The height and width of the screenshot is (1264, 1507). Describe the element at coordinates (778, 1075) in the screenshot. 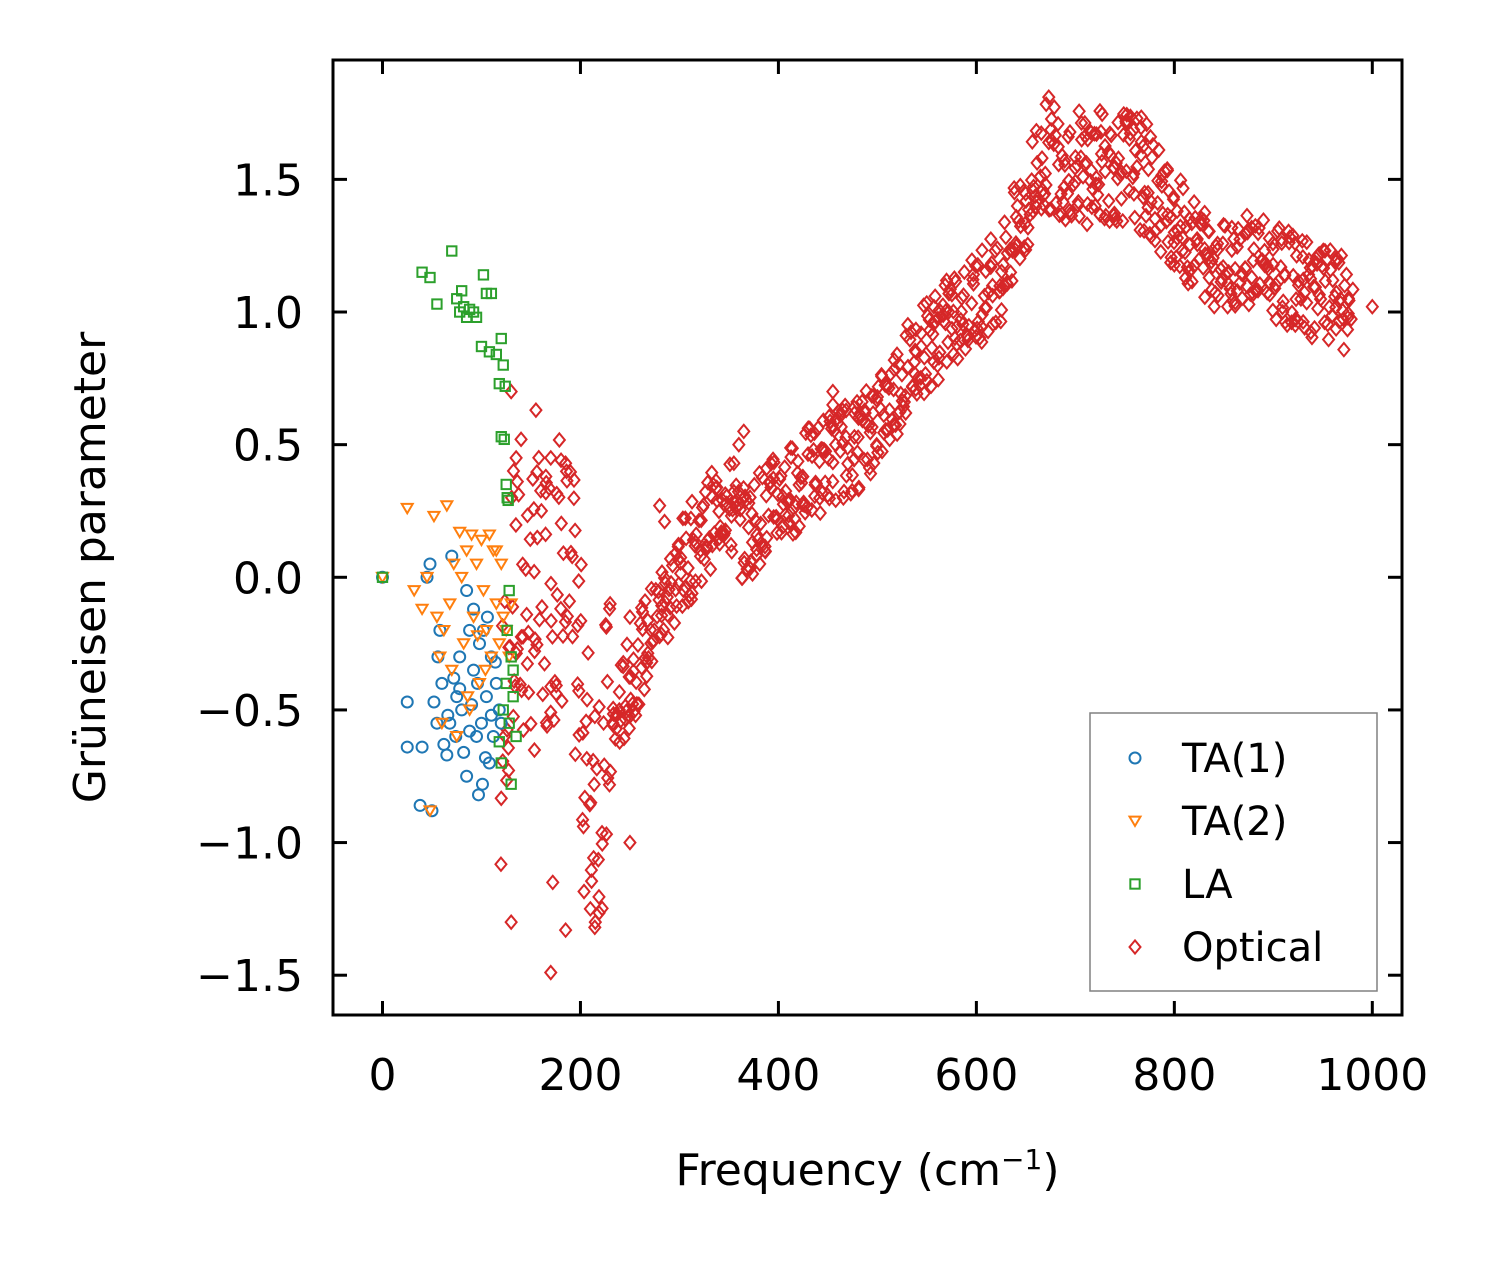

I see `x-tick-label: 400` at that location.